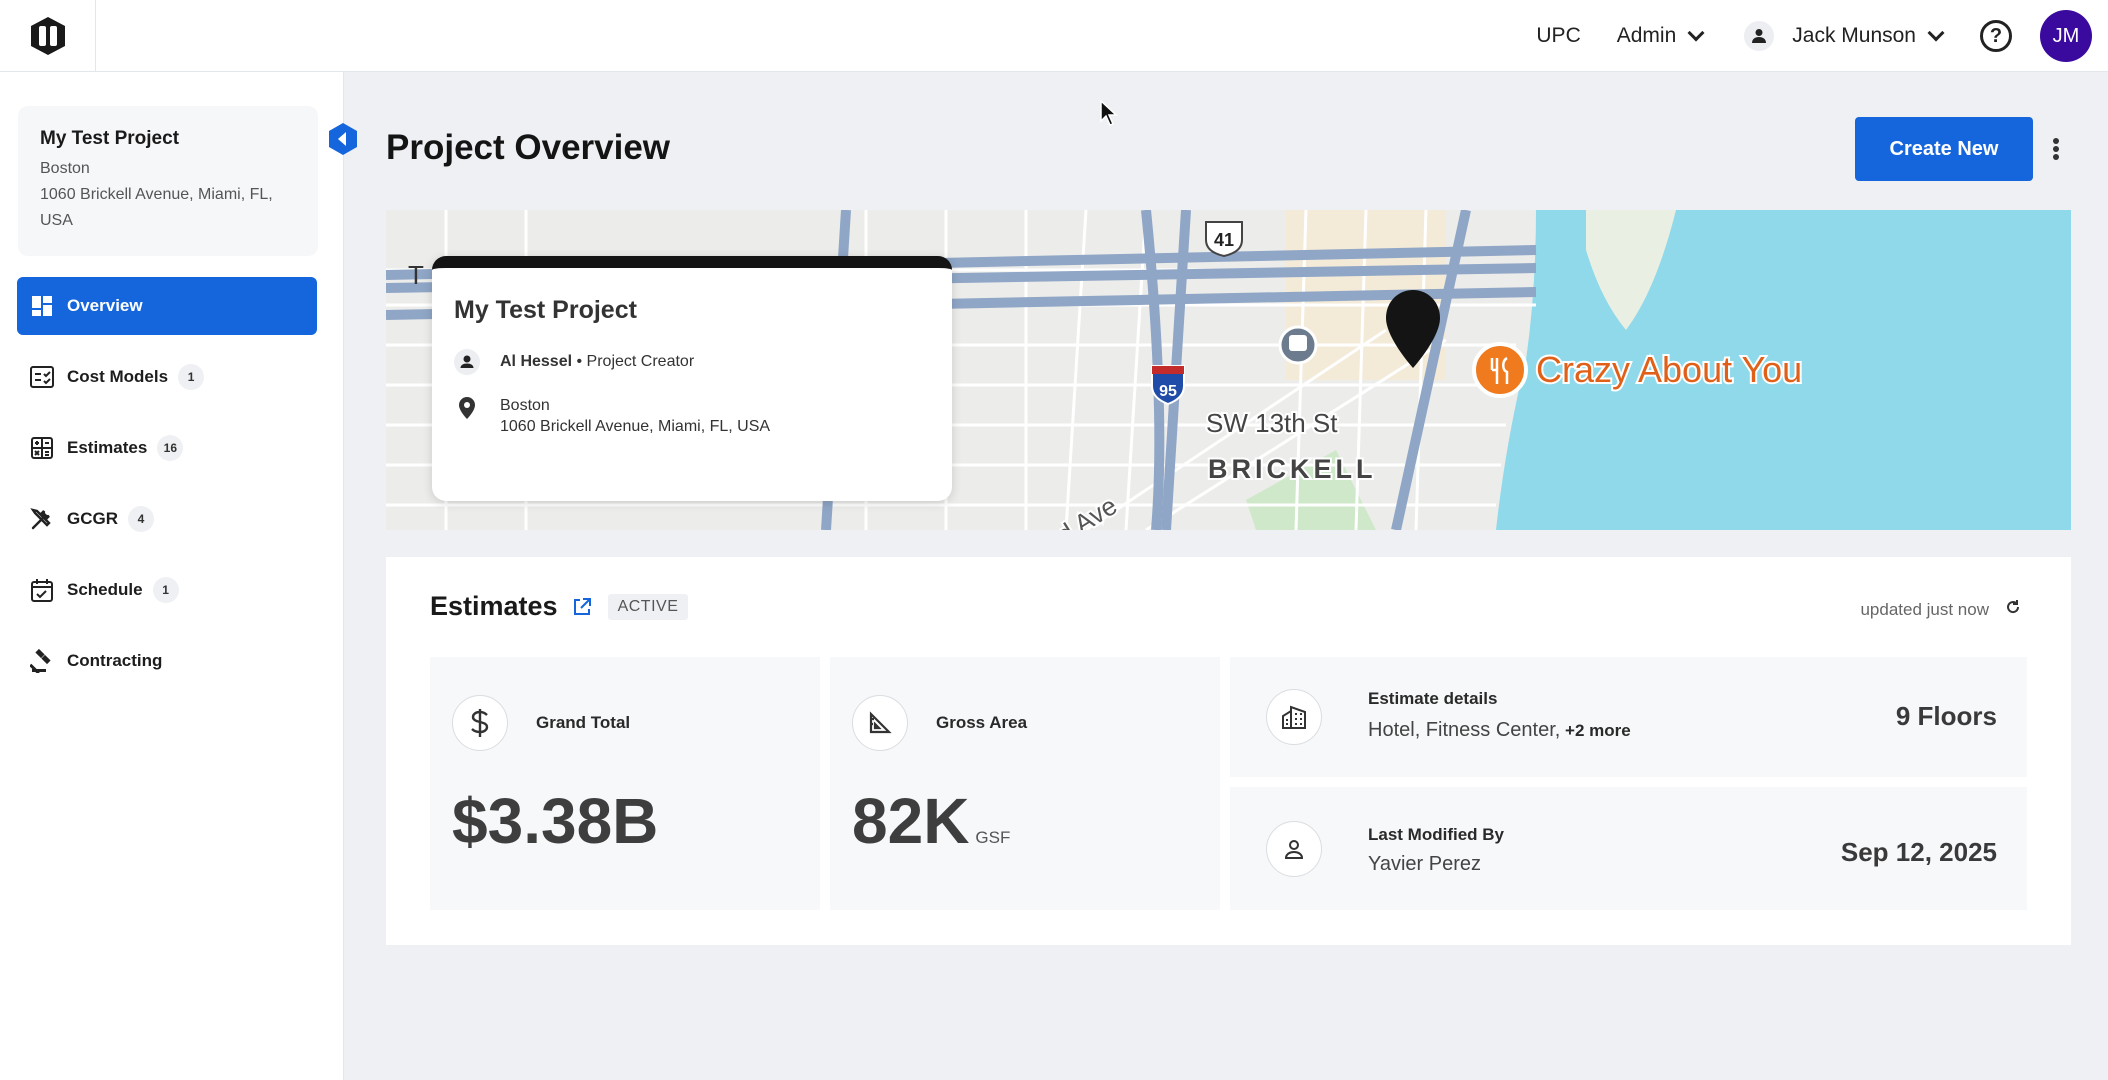  I want to click on street-label: SW 13th St, so click(1272, 423).